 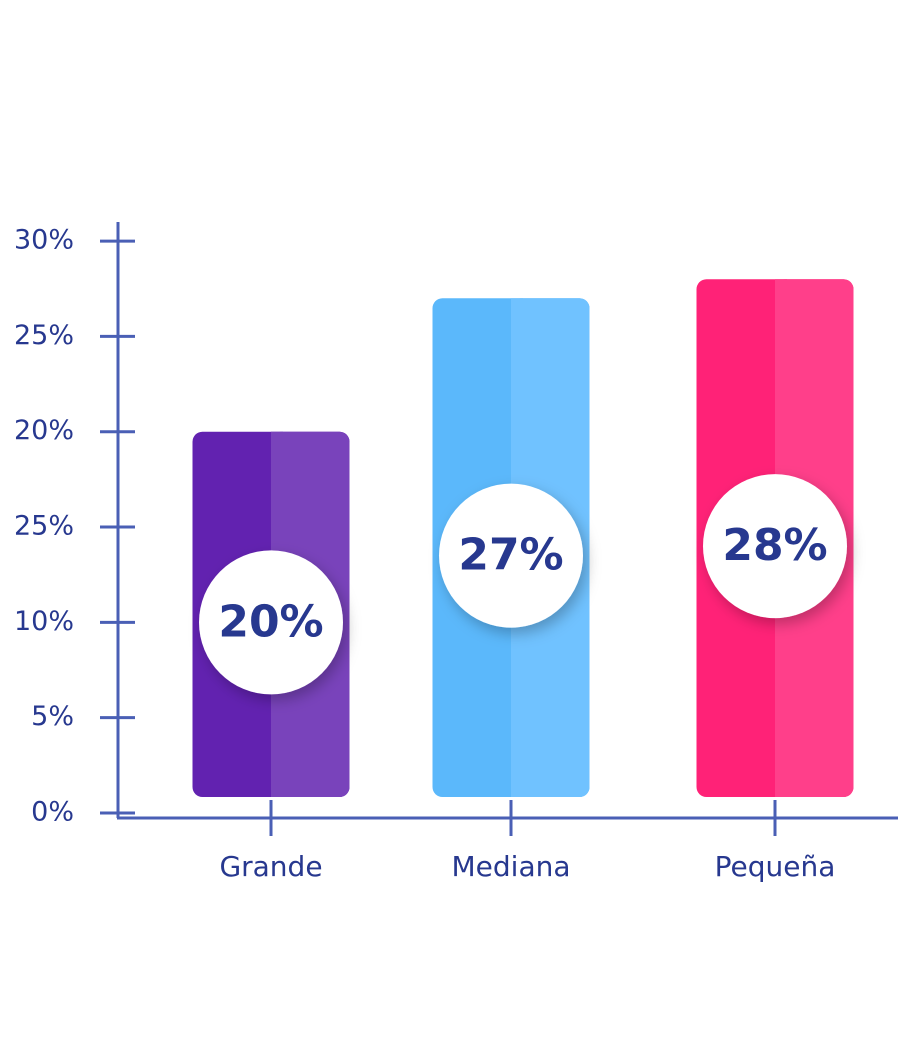 What do you see at coordinates (775, 866) in the screenshot?
I see `x-tick-label: Pequeña` at bounding box center [775, 866].